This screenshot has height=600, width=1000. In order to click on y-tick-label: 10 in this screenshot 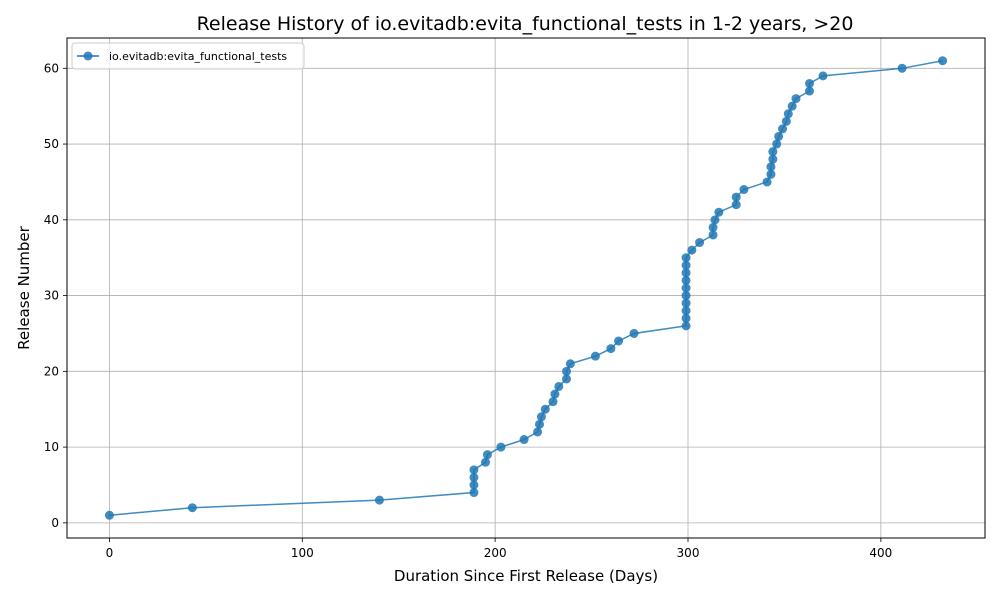, I will do `click(51, 447)`.